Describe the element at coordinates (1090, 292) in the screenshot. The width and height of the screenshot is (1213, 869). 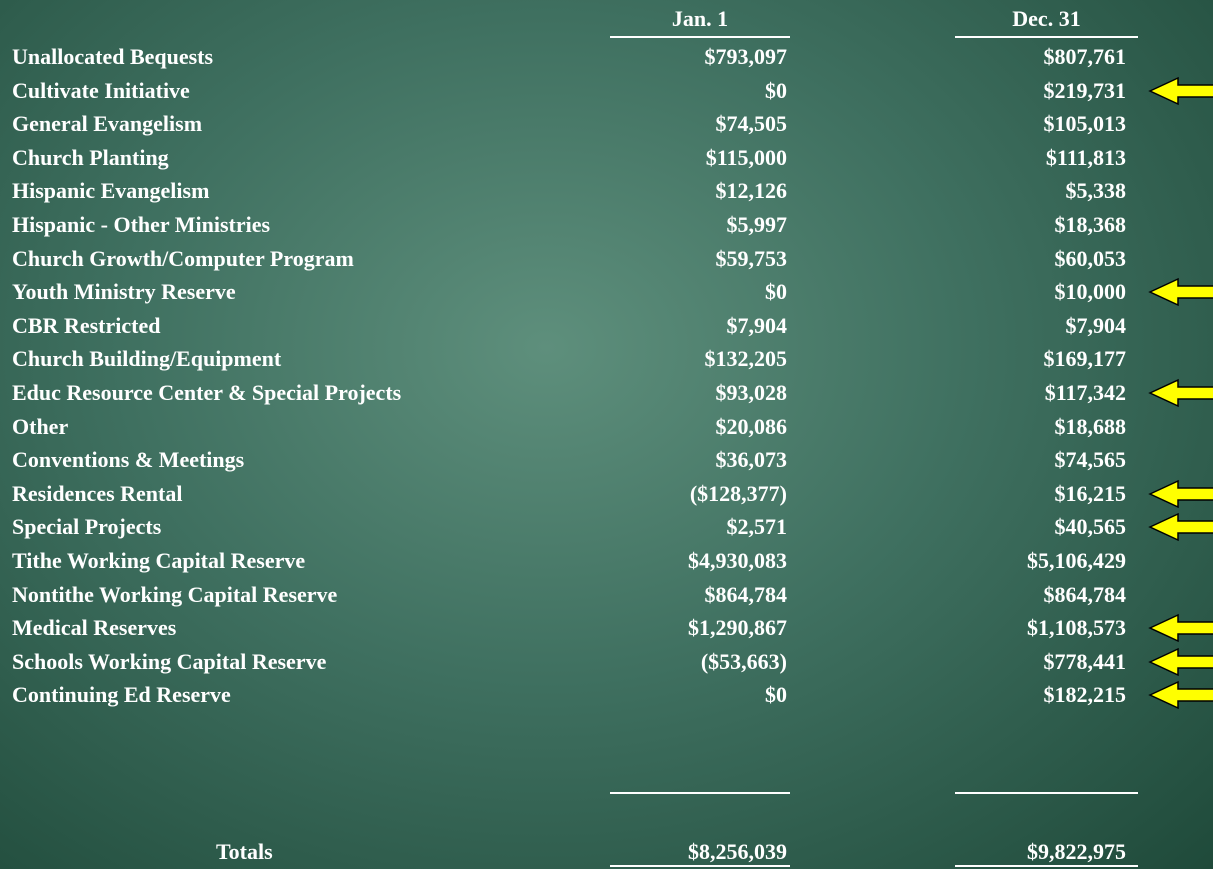
I see `dec-value: $10,000` at that location.